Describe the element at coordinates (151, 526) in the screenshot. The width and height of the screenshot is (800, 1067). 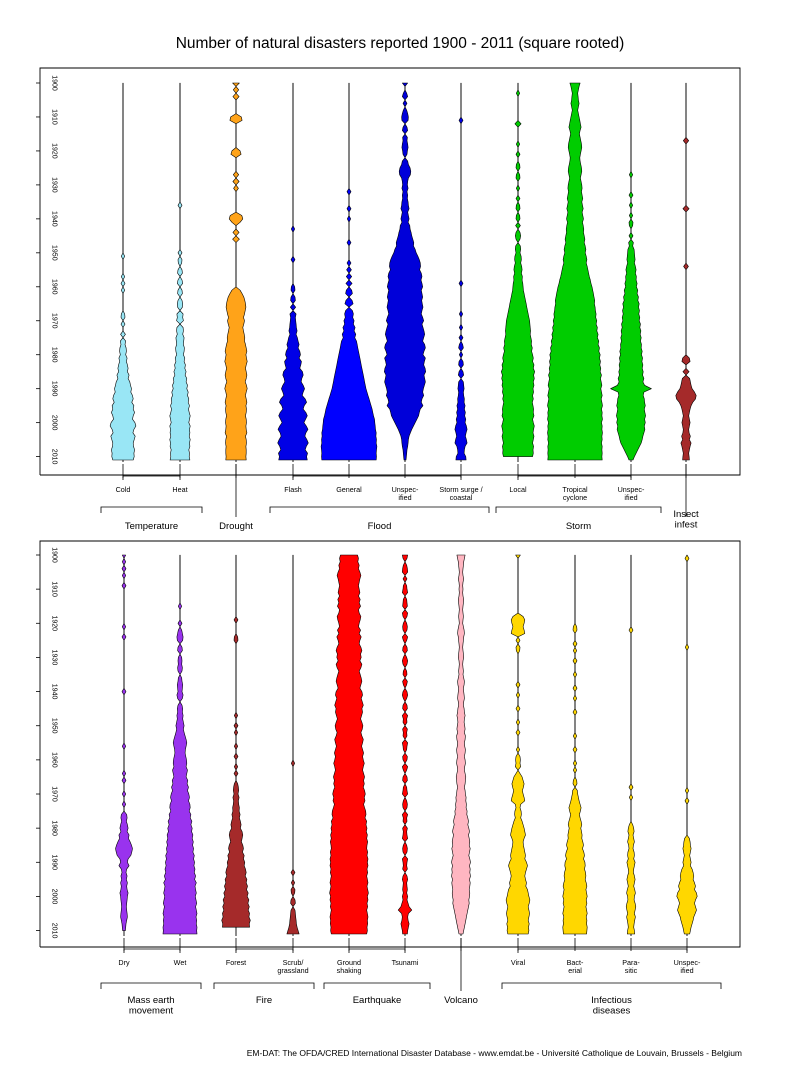
I see `group-label: Temperature` at that location.